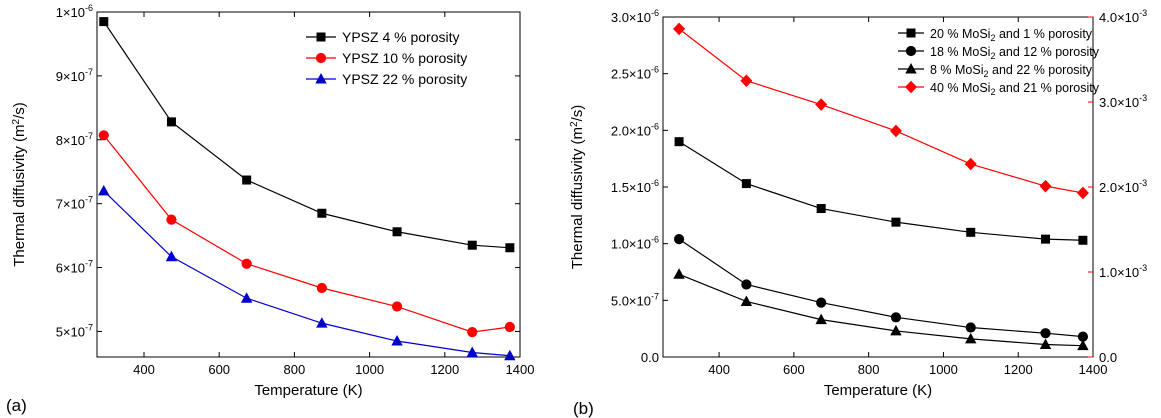 This screenshot has height=418, width=1161. I want to click on y-tick-label-mantissa: 2.0×10, so click(631, 130).